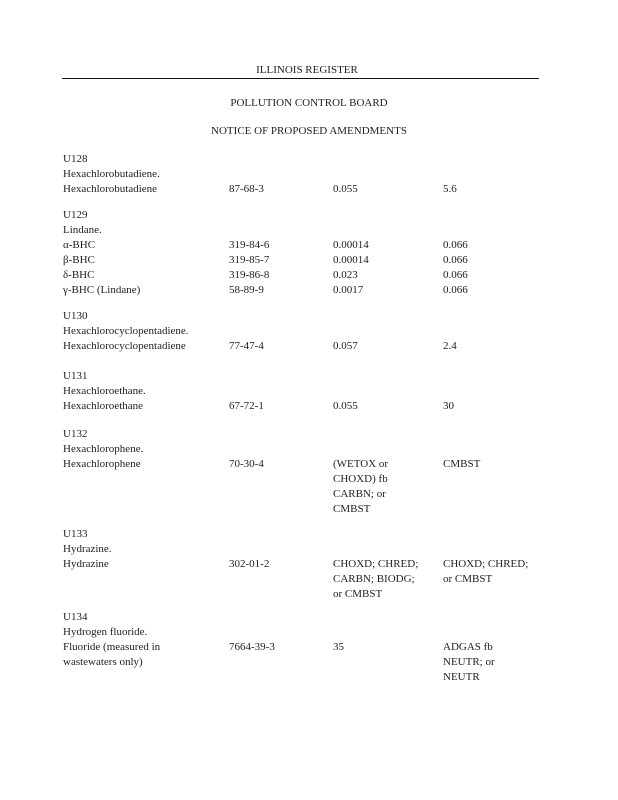  Describe the element at coordinates (103, 406) in the screenshot. I see `constituent-name-line: Hexachloroethane` at that location.